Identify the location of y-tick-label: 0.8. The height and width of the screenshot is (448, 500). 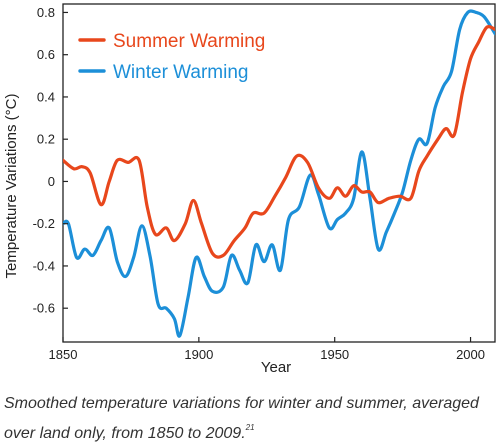
(46, 12).